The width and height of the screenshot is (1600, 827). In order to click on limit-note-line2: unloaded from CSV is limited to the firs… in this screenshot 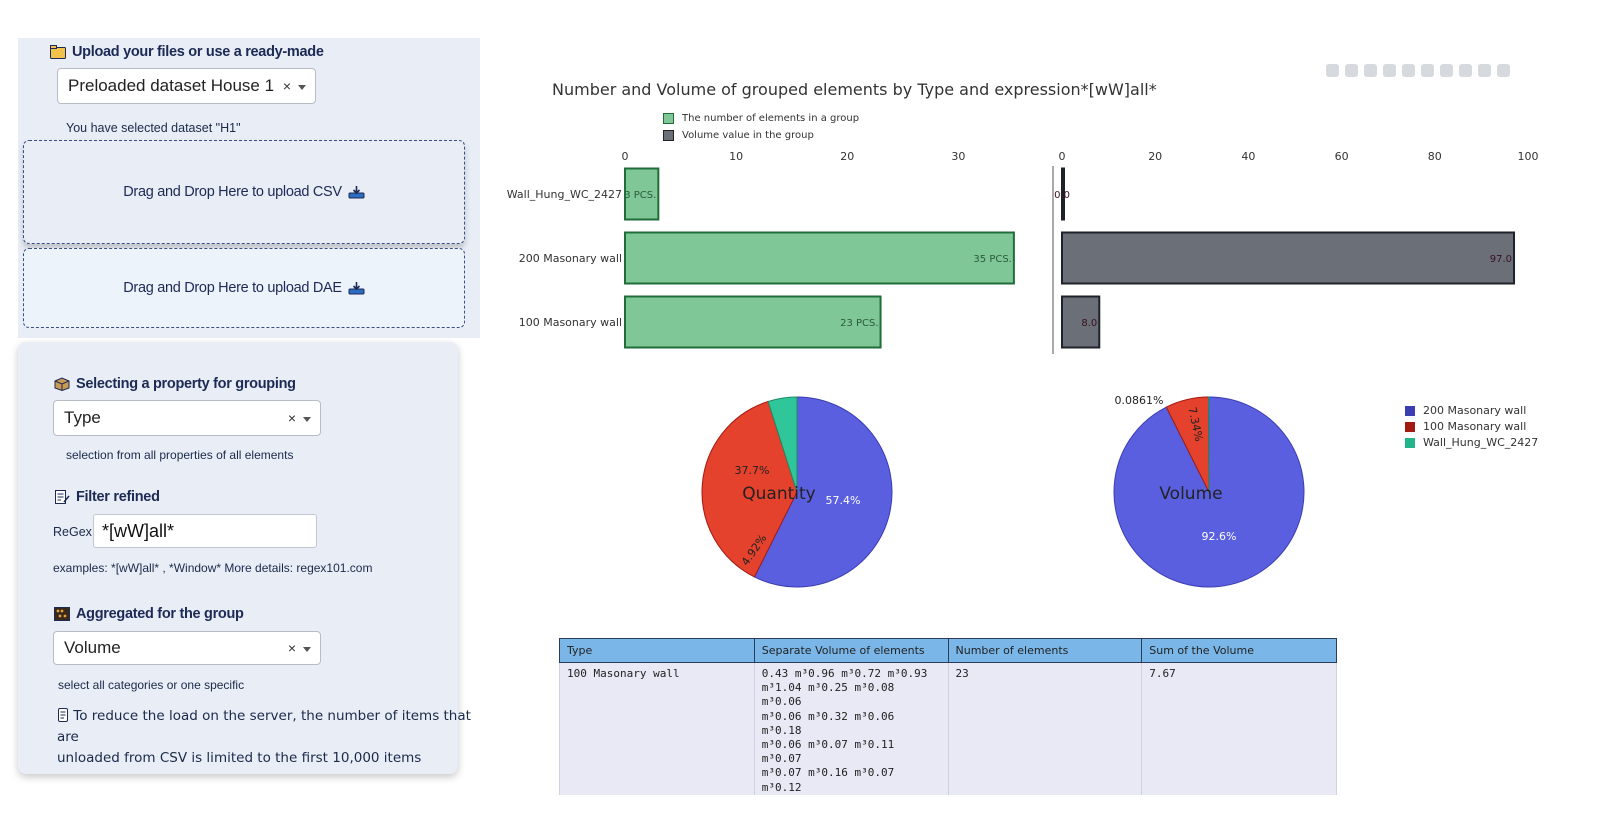, I will do `click(239, 758)`.